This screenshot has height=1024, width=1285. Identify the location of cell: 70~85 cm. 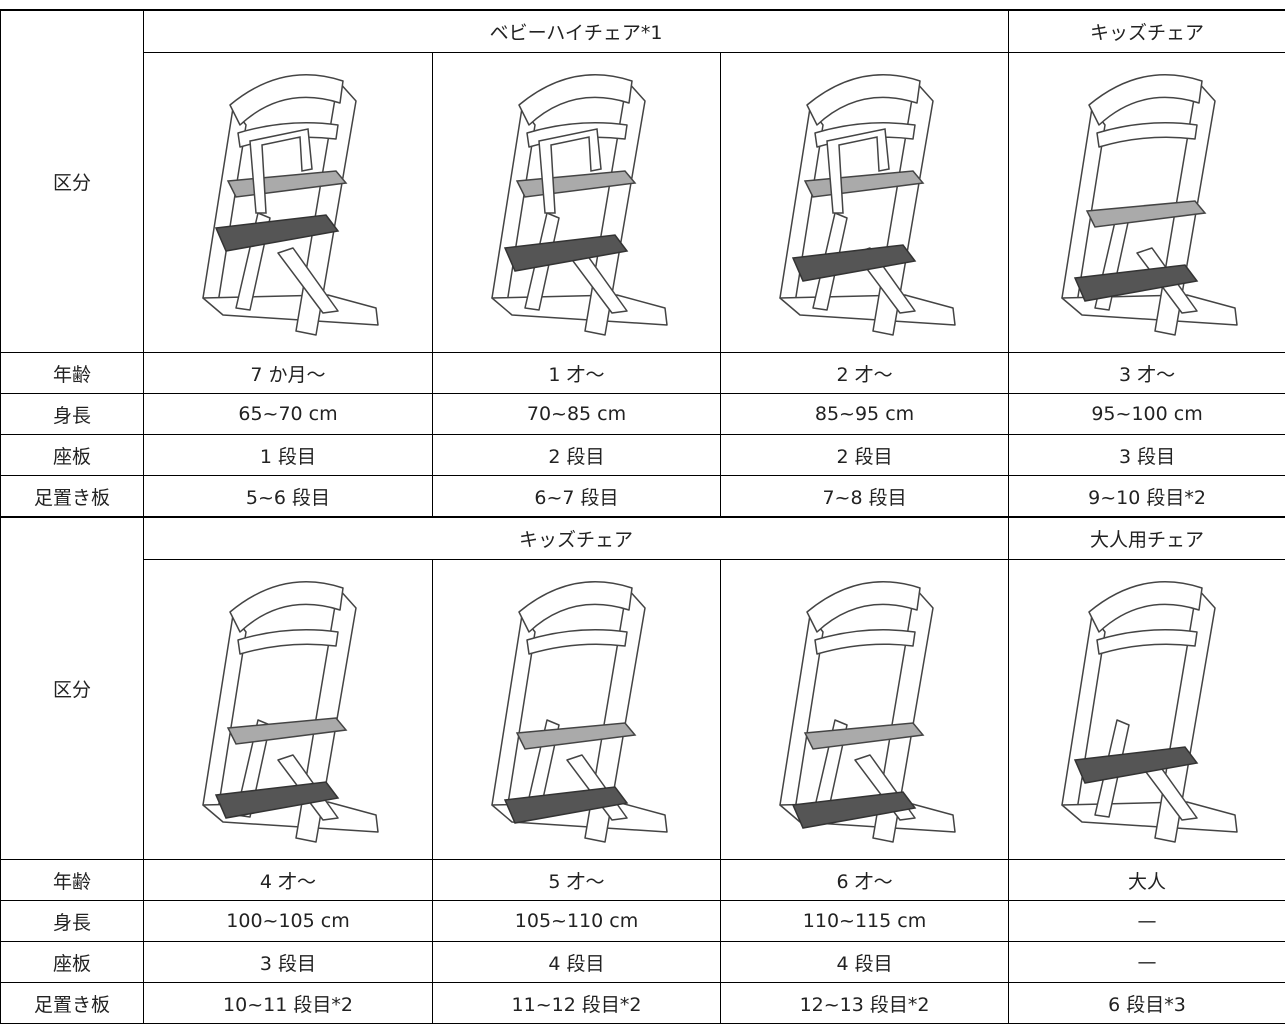
(576, 414).